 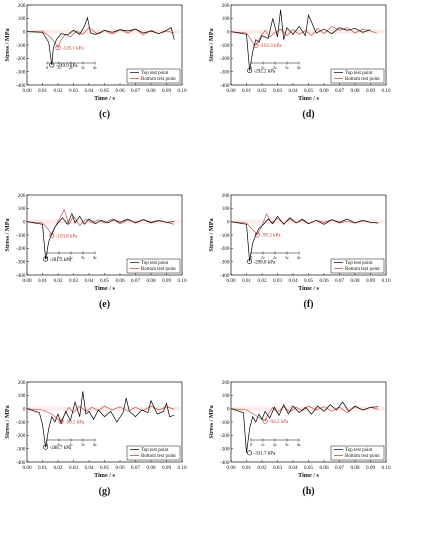 I want to click on peak-annotation: -331.7 kPa, so click(x=265, y=454).